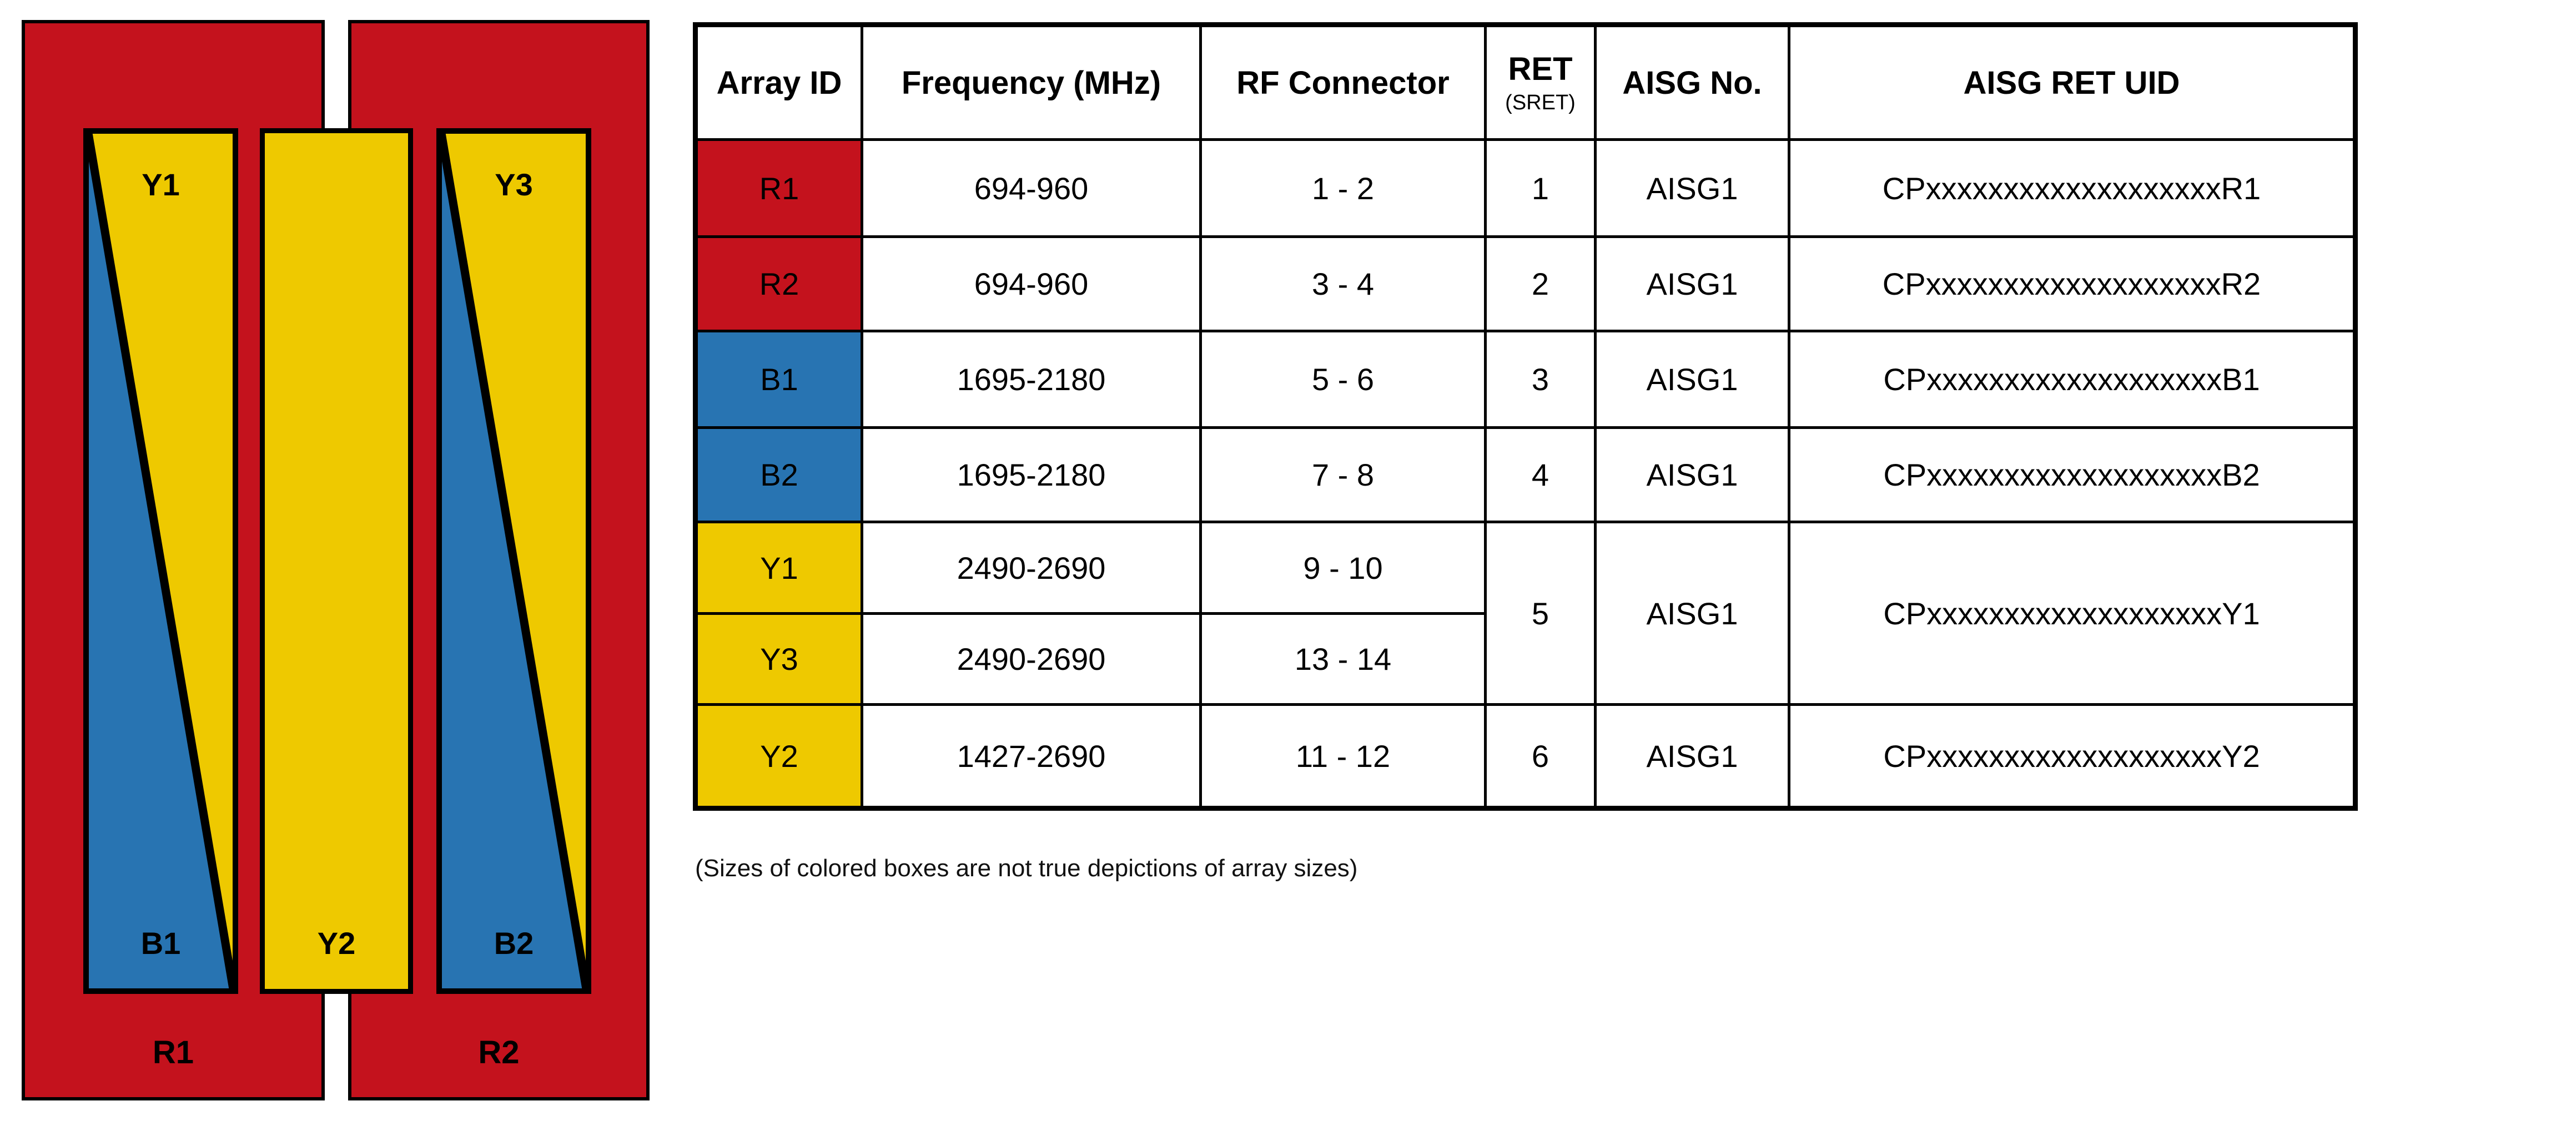 The image size is (2576, 1121). What do you see at coordinates (778, 82) in the screenshot?
I see `header-array-id: Array ID` at bounding box center [778, 82].